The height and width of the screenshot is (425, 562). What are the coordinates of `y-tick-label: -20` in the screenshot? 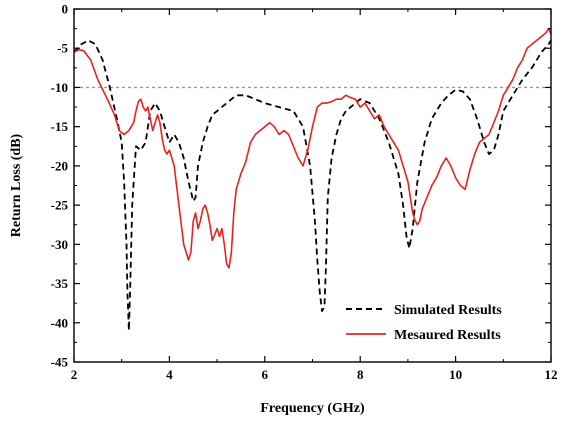 It's located at (59, 165).